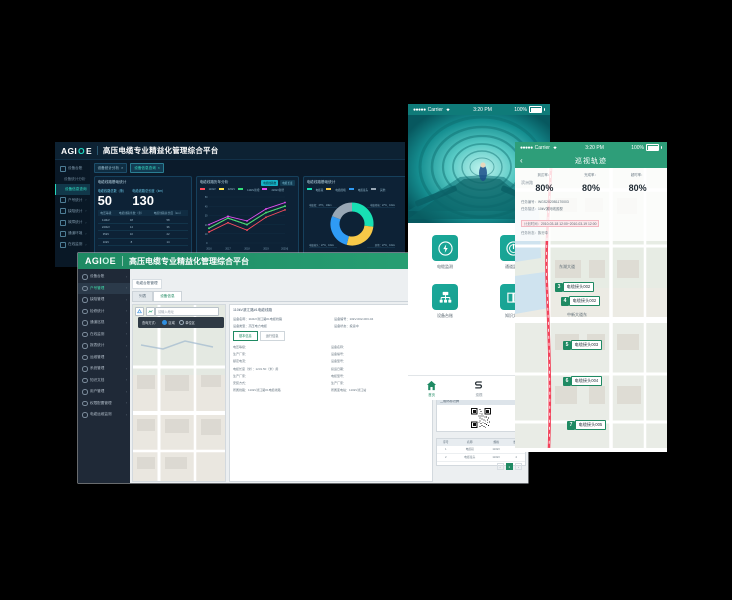 The image size is (732, 600). What do you see at coordinates (104, 346) in the screenshot?
I see `light-sidebar-item-6: 报表统计 ‹` at bounding box center [104, 346].